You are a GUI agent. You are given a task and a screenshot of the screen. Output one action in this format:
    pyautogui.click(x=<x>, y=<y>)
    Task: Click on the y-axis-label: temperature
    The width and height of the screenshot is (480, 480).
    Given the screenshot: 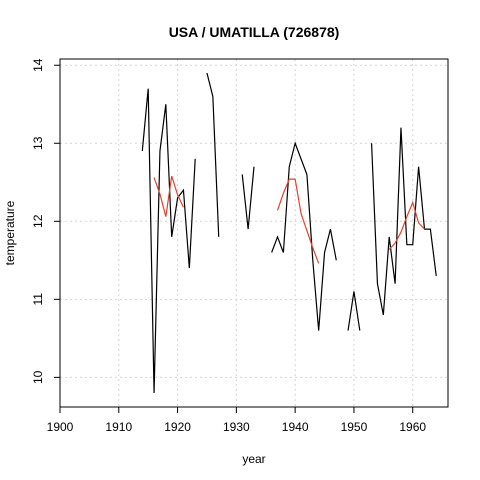 What is the action you would take?
    pyautogui.click(x=10, y=232)
    